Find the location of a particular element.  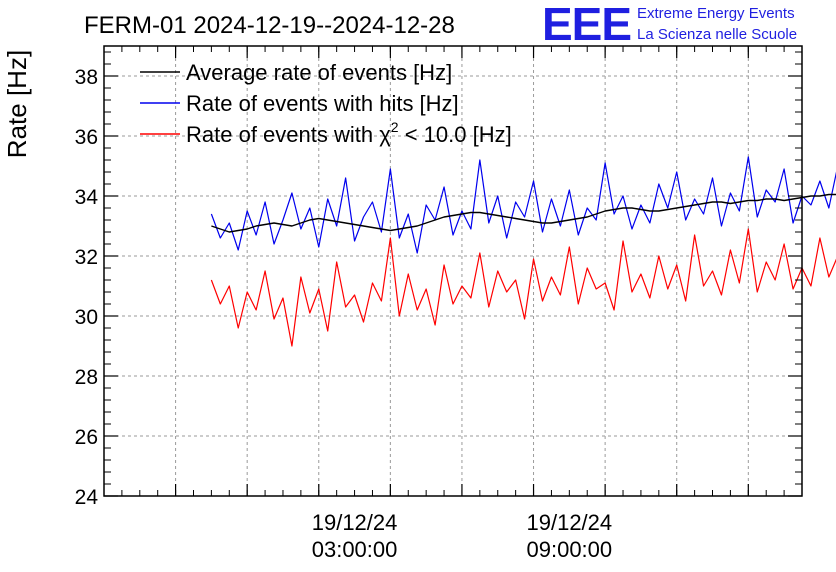

y-tick-label: 24 is located at coordinates (87, 497).